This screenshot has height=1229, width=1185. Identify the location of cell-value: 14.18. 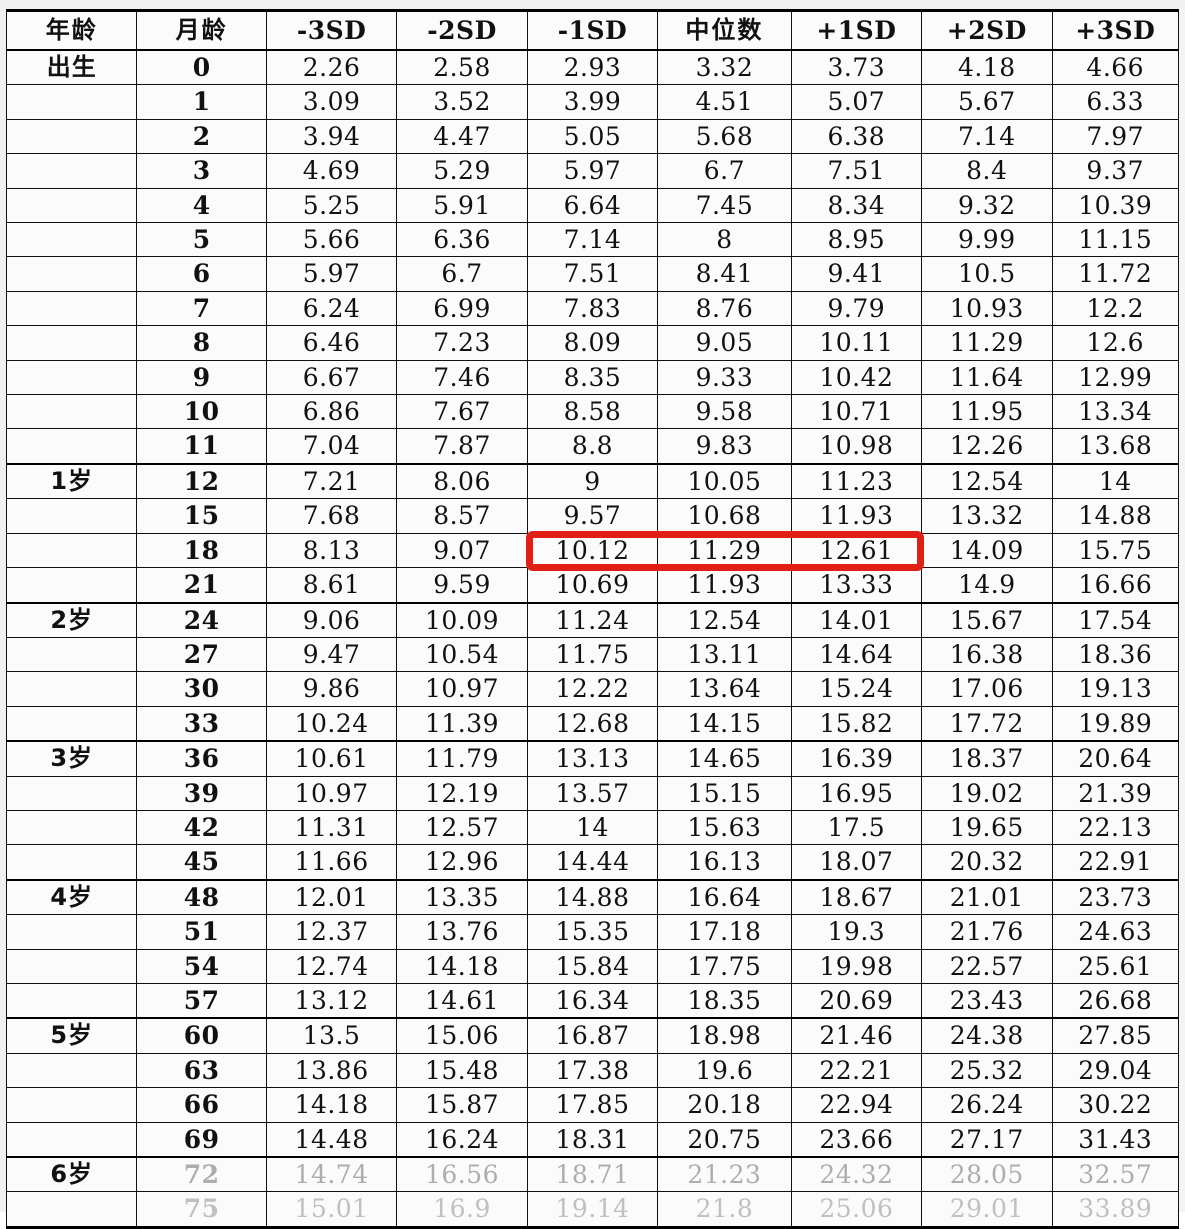
(331, 1105).